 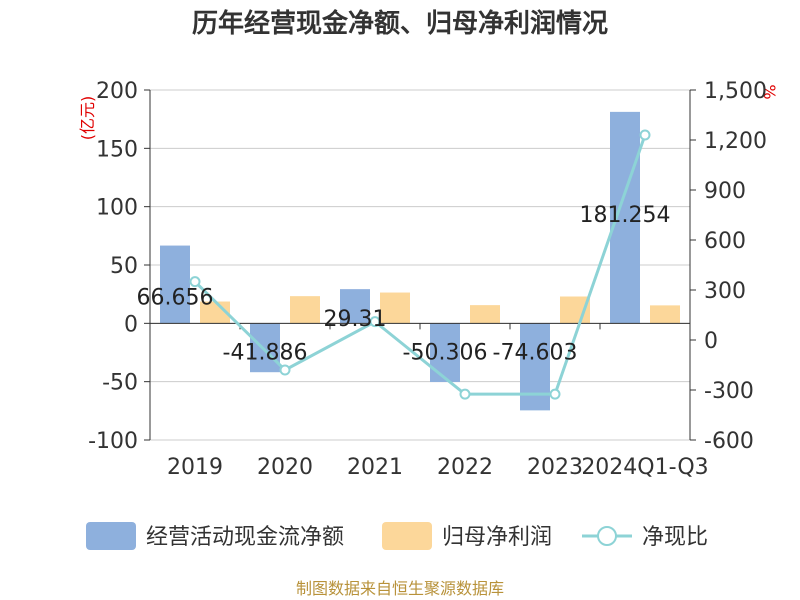 I want to click on left-tick-label: 50, so click(x=124, y=266).